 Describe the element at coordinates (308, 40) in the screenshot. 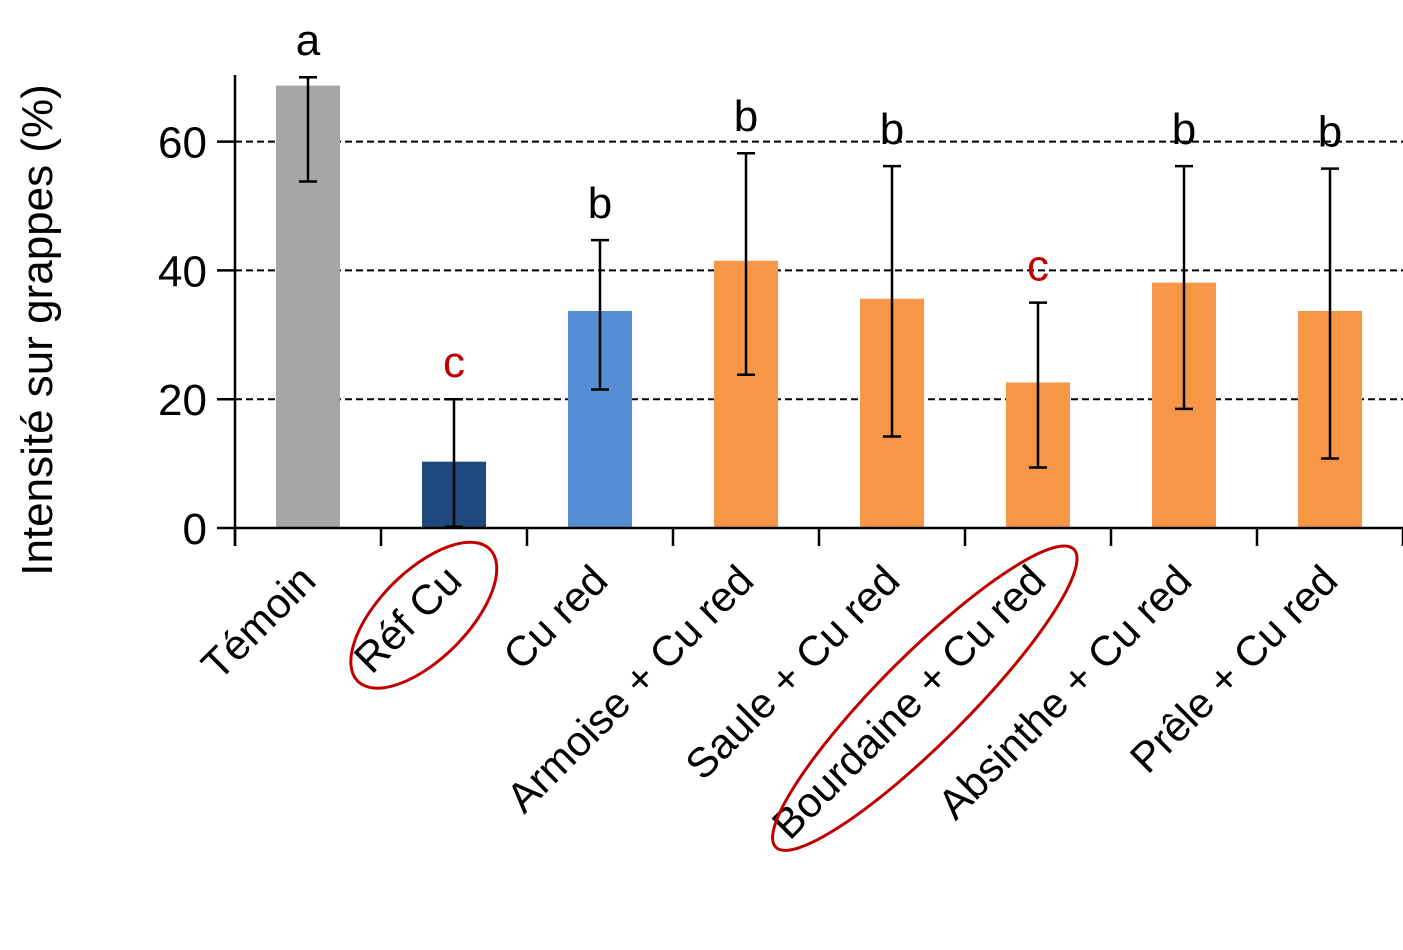

I see `significance-letter: a` at that location.